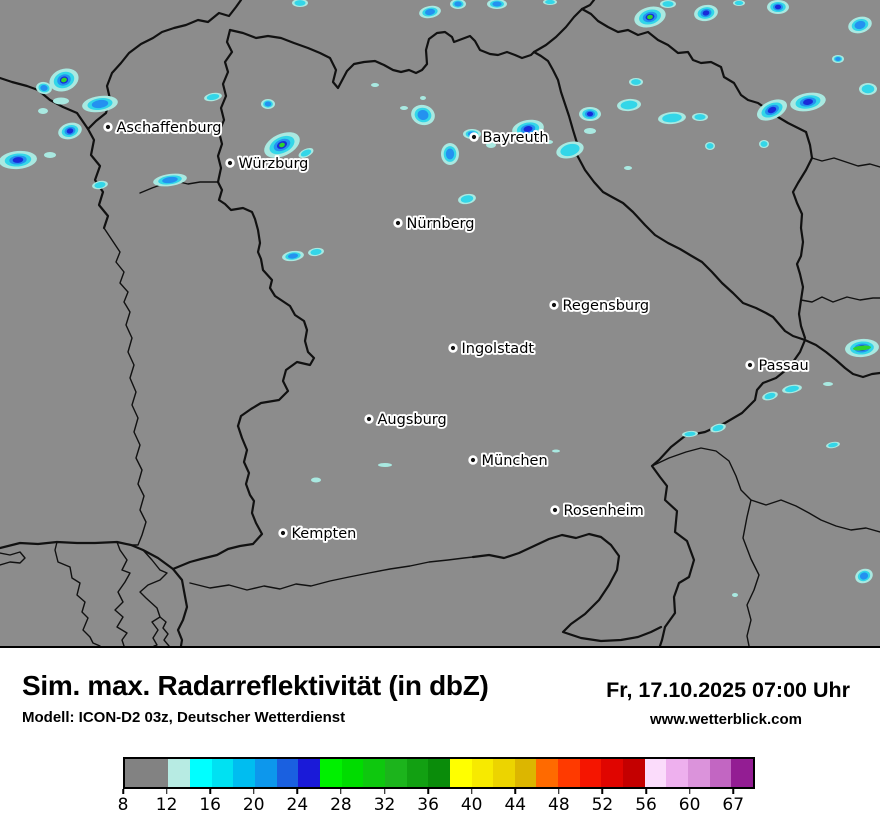 Image resolution: width=880 pixels, height=830 pixels. Describe the element at coordinates (498, 349) in the screenshot. I see `city-label: Ingolstadt` at that location.